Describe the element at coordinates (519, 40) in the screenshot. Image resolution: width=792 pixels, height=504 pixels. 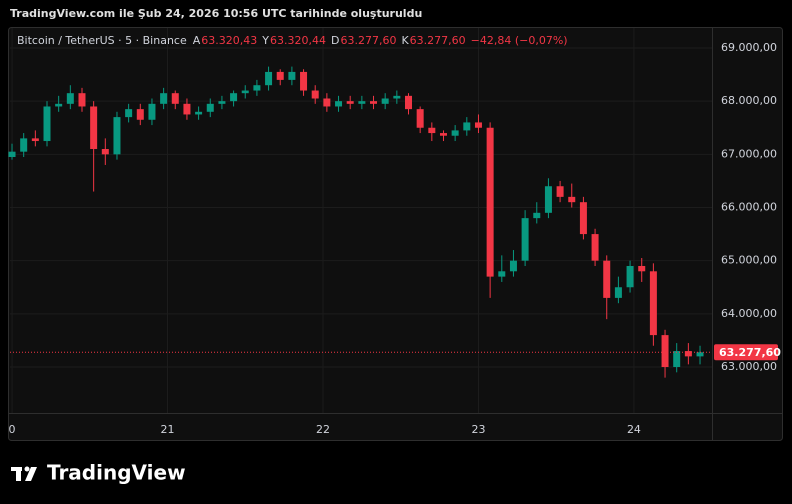
I see `legend-text: −42,84 (−0,07%)` at that location.